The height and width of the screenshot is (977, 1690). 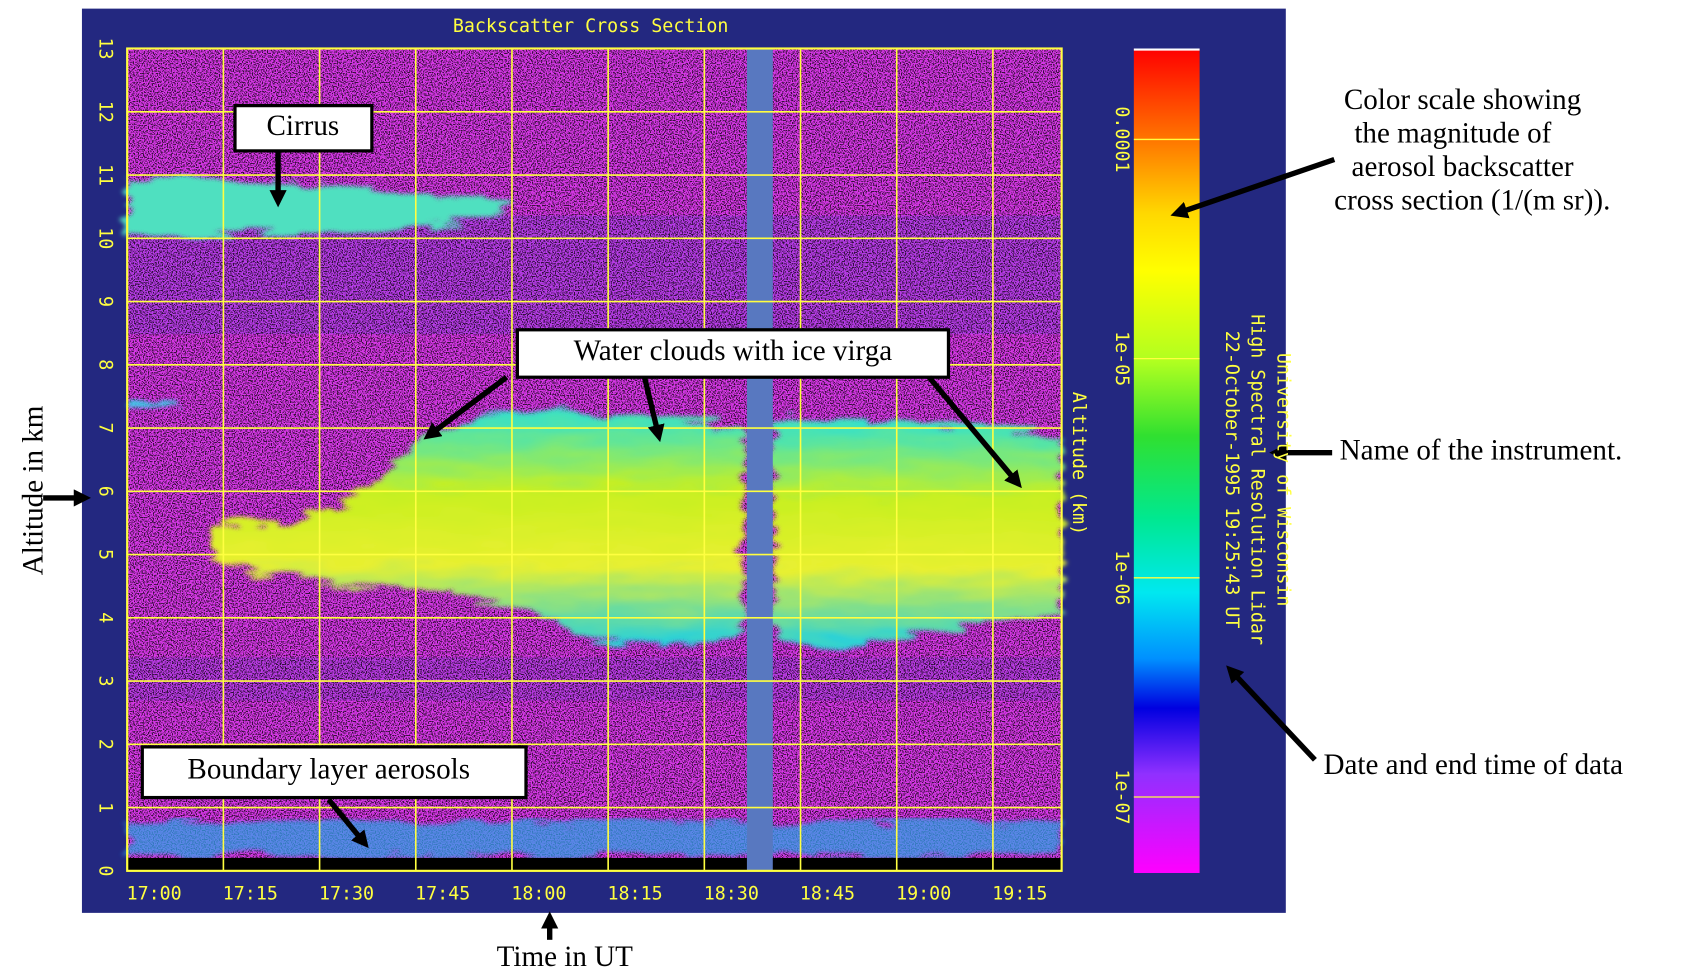 What do you see at coordinates (442, 894) in the screenshot?
I see `x-tick-label: 17:45` at bounding box center [442, 894].